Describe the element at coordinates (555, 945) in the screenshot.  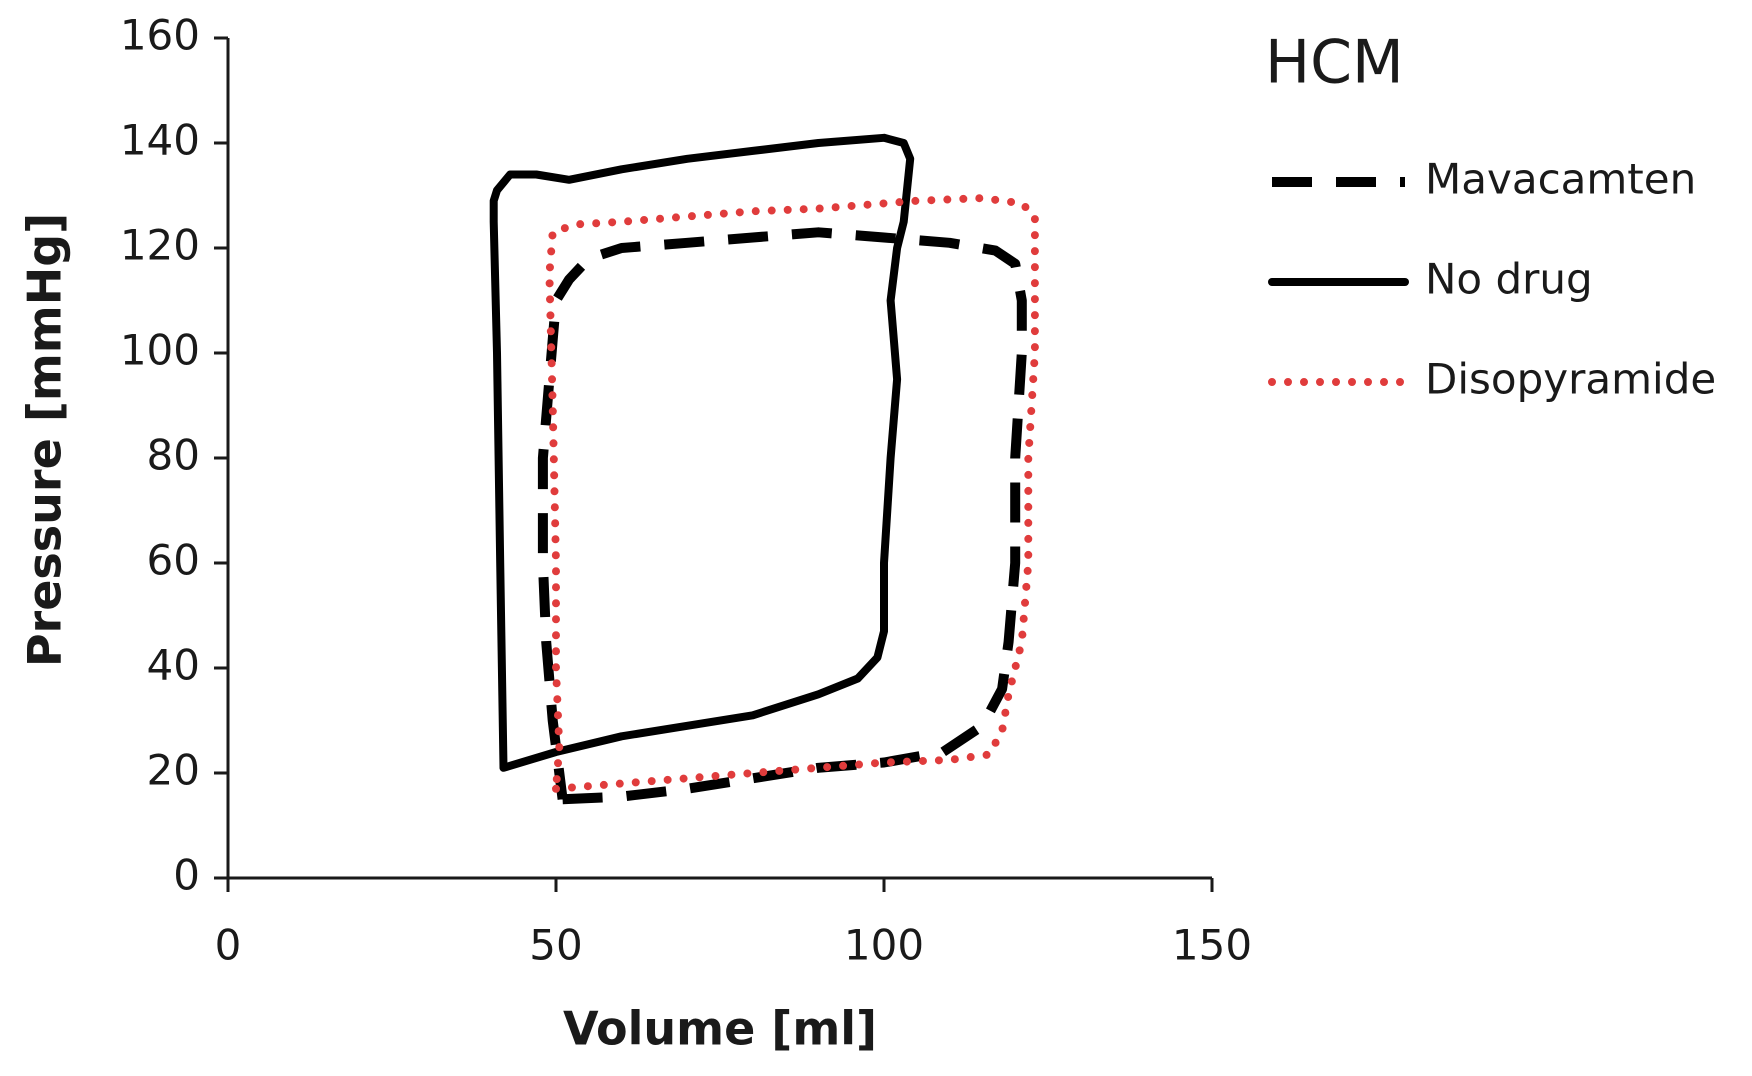
I see `x-tick-label: 50` at that location.